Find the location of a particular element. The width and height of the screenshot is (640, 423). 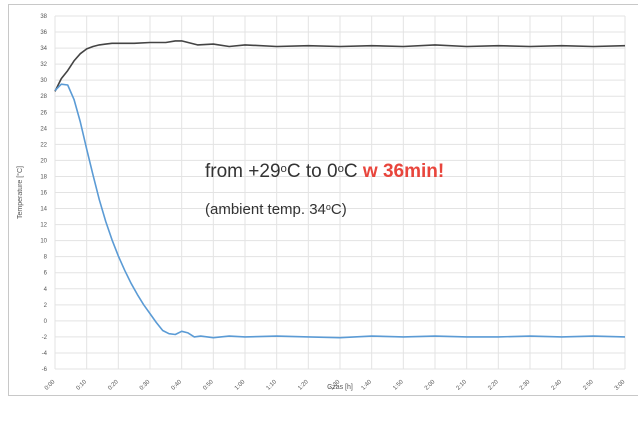

y-tick-label: 34 is located at coordinates (43, 49).